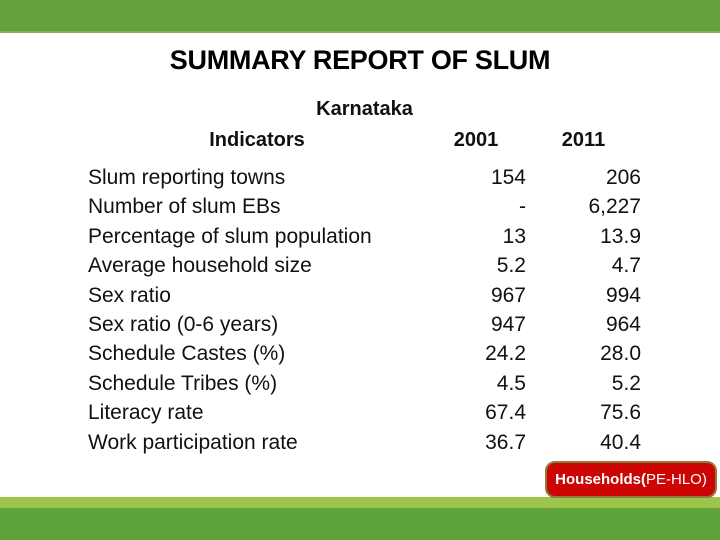 The width and height of the screenshot is (720, 540). I want to click on bottom-bar, so click(360, 518).